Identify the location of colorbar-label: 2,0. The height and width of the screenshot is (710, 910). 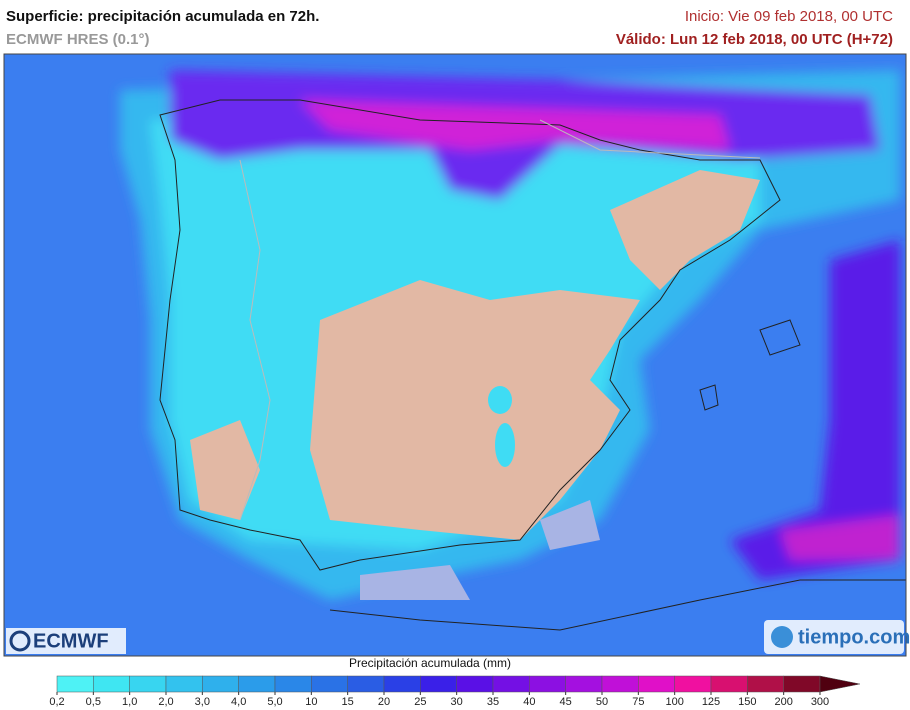
(165, 702).